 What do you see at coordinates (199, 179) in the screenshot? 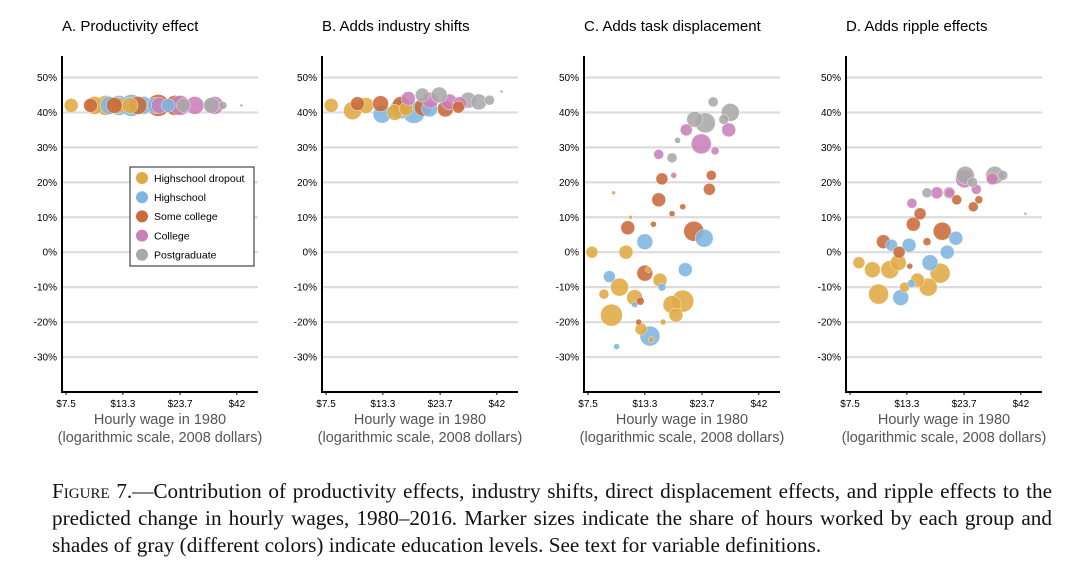
I see `legend-label: Highschool dropout` at bounding box center [199, 179].